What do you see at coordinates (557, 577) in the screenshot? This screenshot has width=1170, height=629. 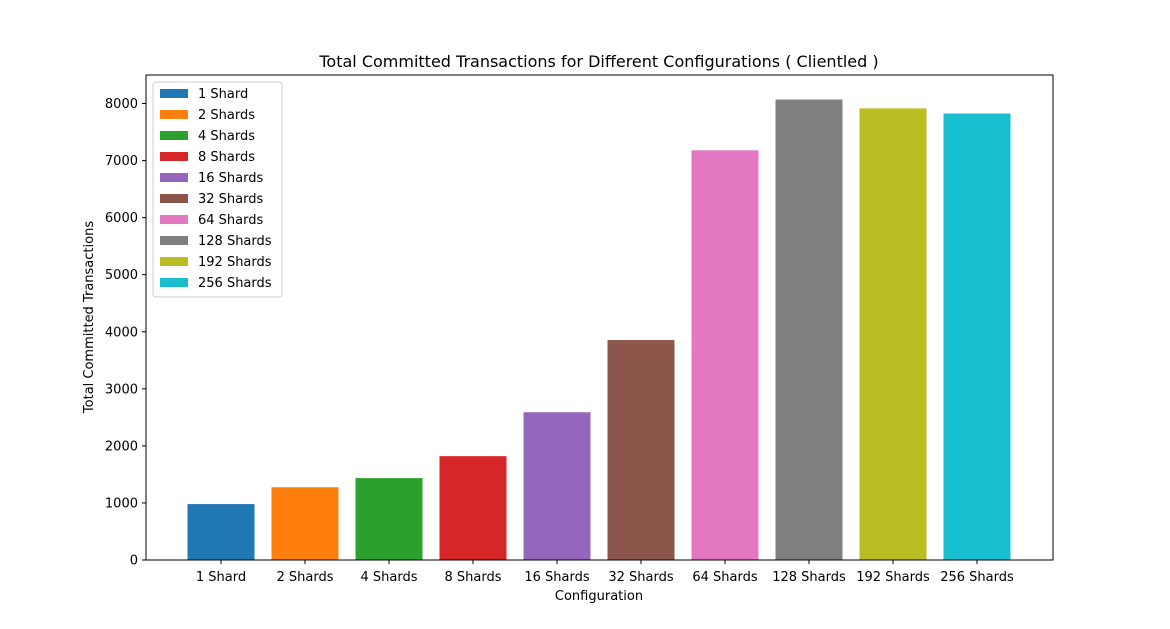 I see `x-tick-label: 16 Shards` at bounding box center [557, 577].